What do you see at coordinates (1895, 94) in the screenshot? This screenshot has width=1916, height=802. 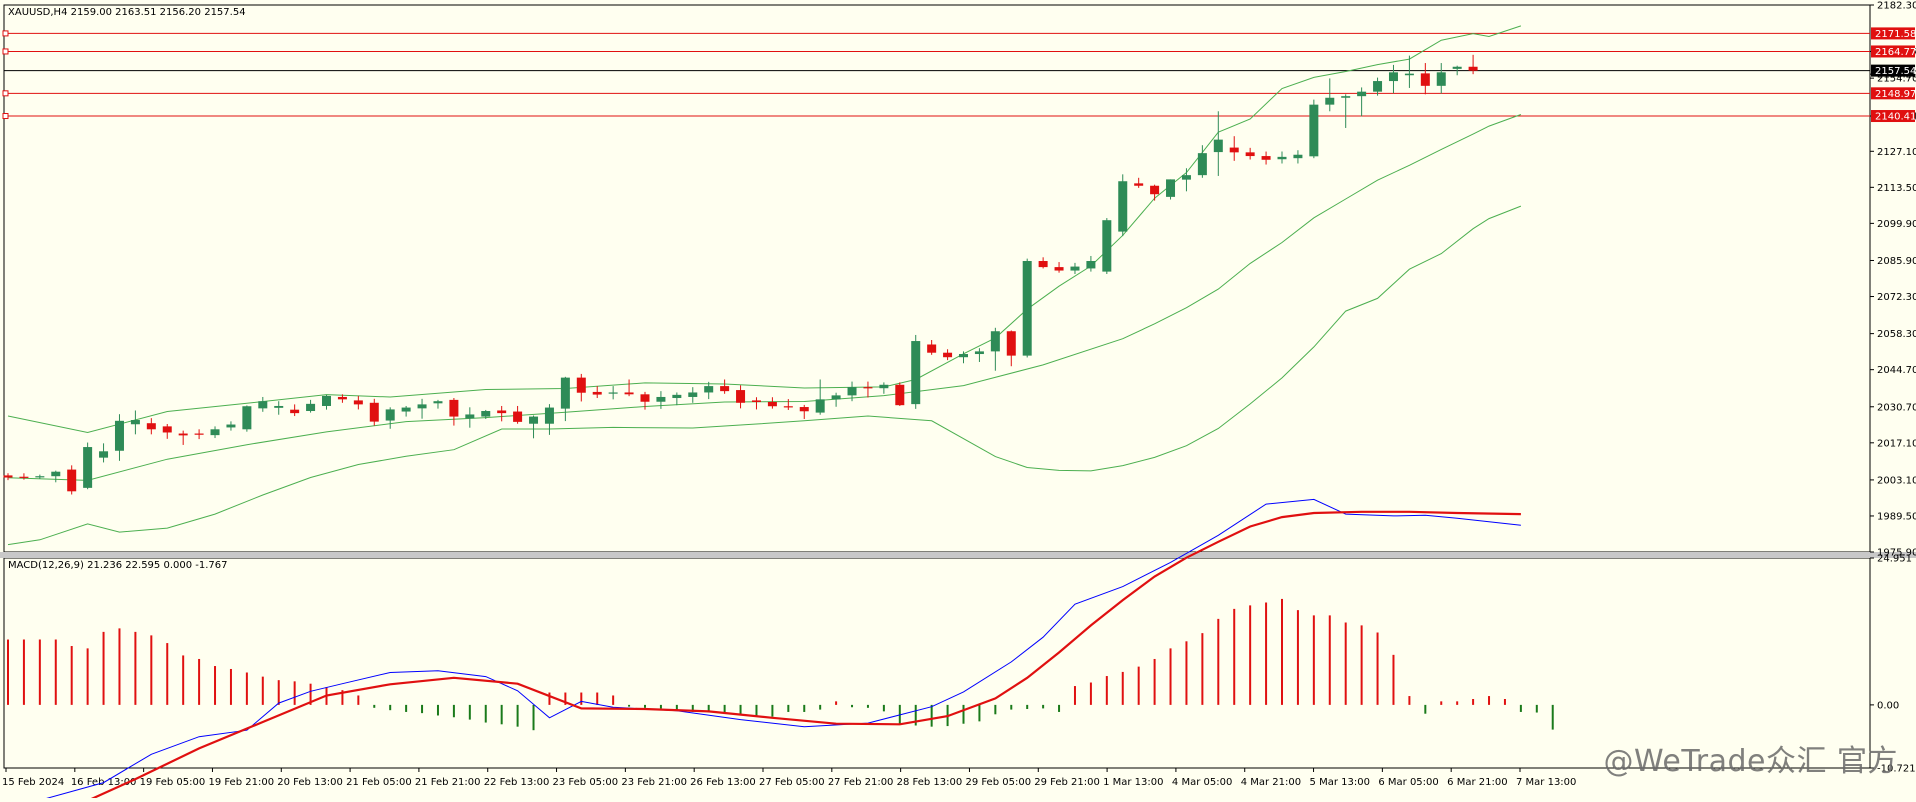 I see `level-price-label: 2148.97` at bounding box center [1895, 94].